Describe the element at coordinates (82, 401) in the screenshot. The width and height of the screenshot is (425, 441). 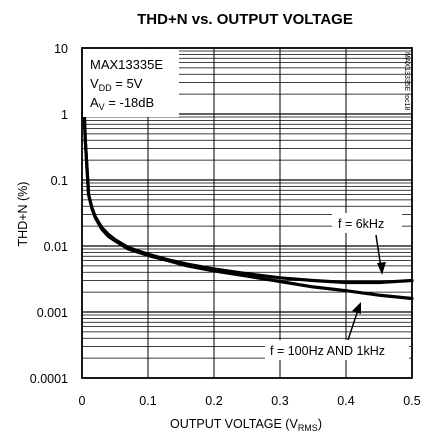
I see `x-tick-label: 0` at that location.